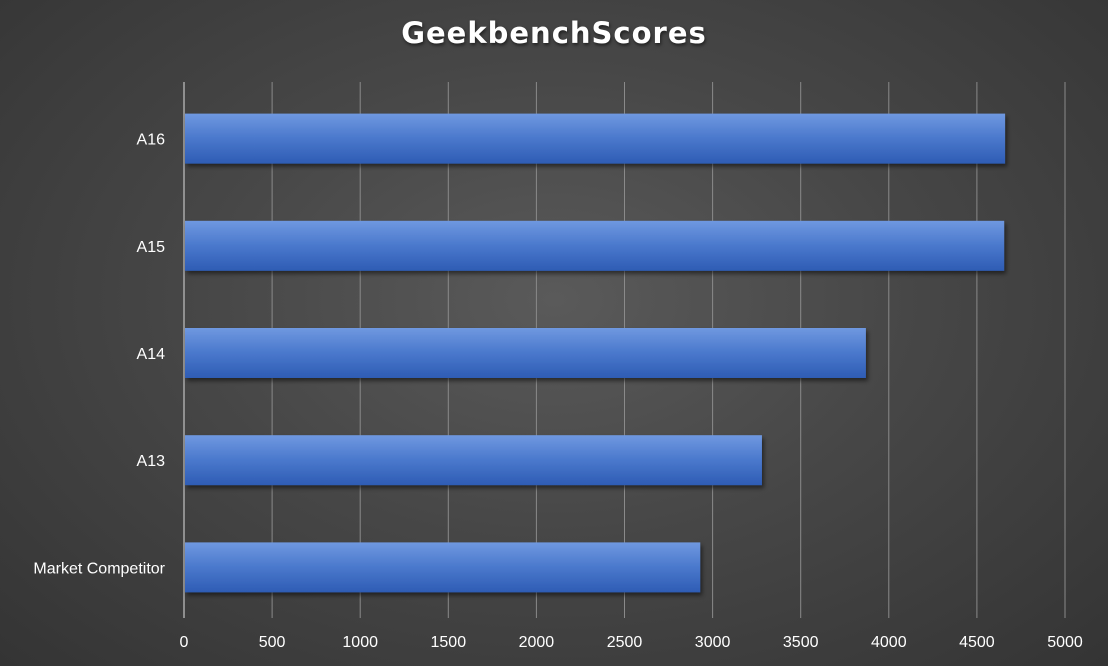  Describe the element at coordinates (151, 247) in the screenshot. I see `category-label: A15` at that location.